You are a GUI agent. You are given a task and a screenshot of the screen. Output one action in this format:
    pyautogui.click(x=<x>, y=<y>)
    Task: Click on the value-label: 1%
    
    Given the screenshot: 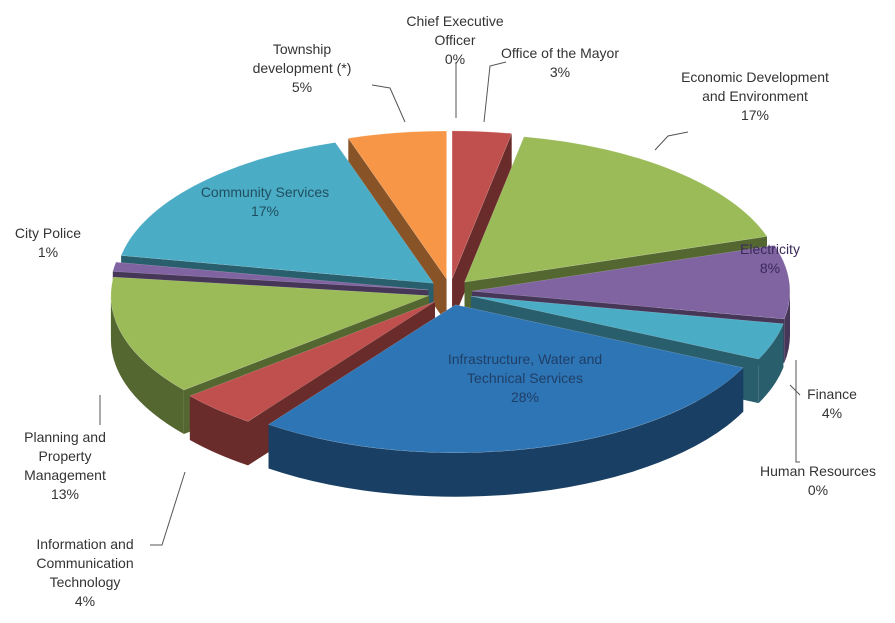 What is the action you would take?
    pyautogui.click(x=48, y=252)
    